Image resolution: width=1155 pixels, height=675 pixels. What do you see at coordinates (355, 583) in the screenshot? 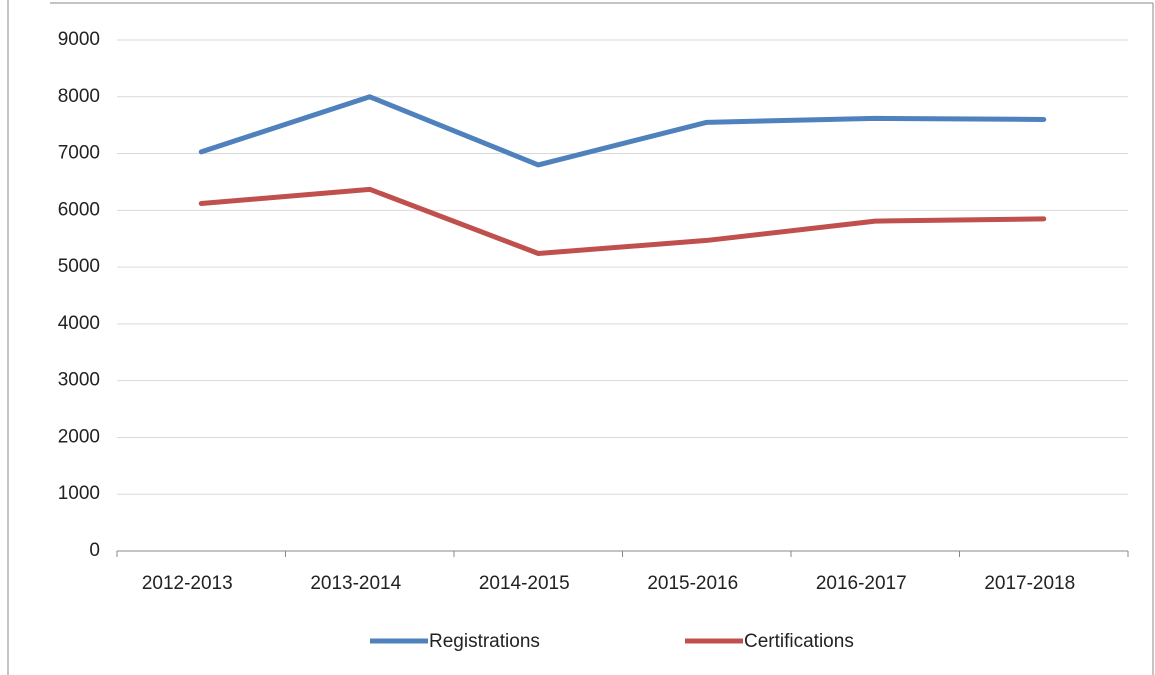
I see `x-tick-label: 2013-2014` at bounding box center [355, 583].